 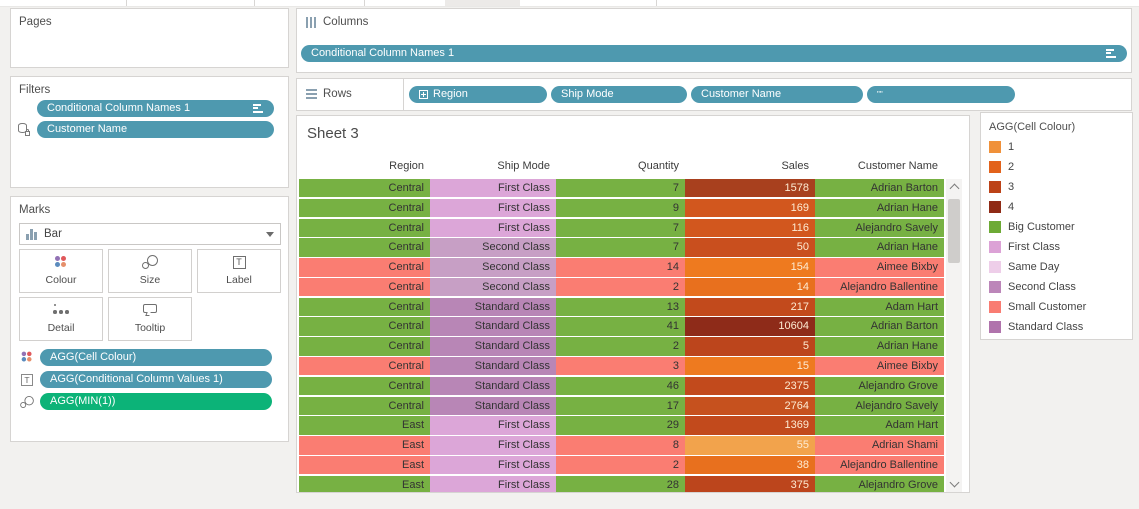 What do you see at coordinates (423, 94) in the screenshot?
I see `expand-icon` at bounding box center [423, 94].